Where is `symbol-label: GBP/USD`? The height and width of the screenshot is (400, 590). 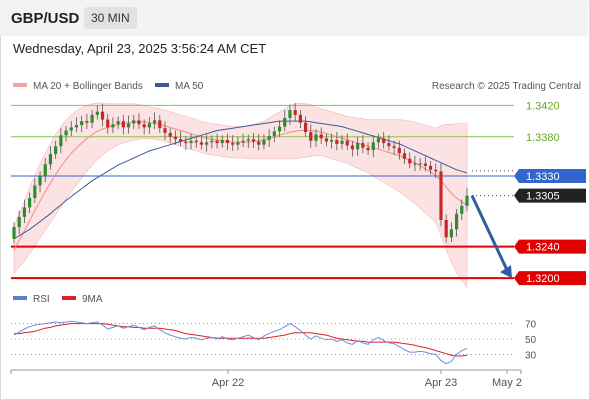
symbol-label: GBP/USD is located at coordinates (45, 18).